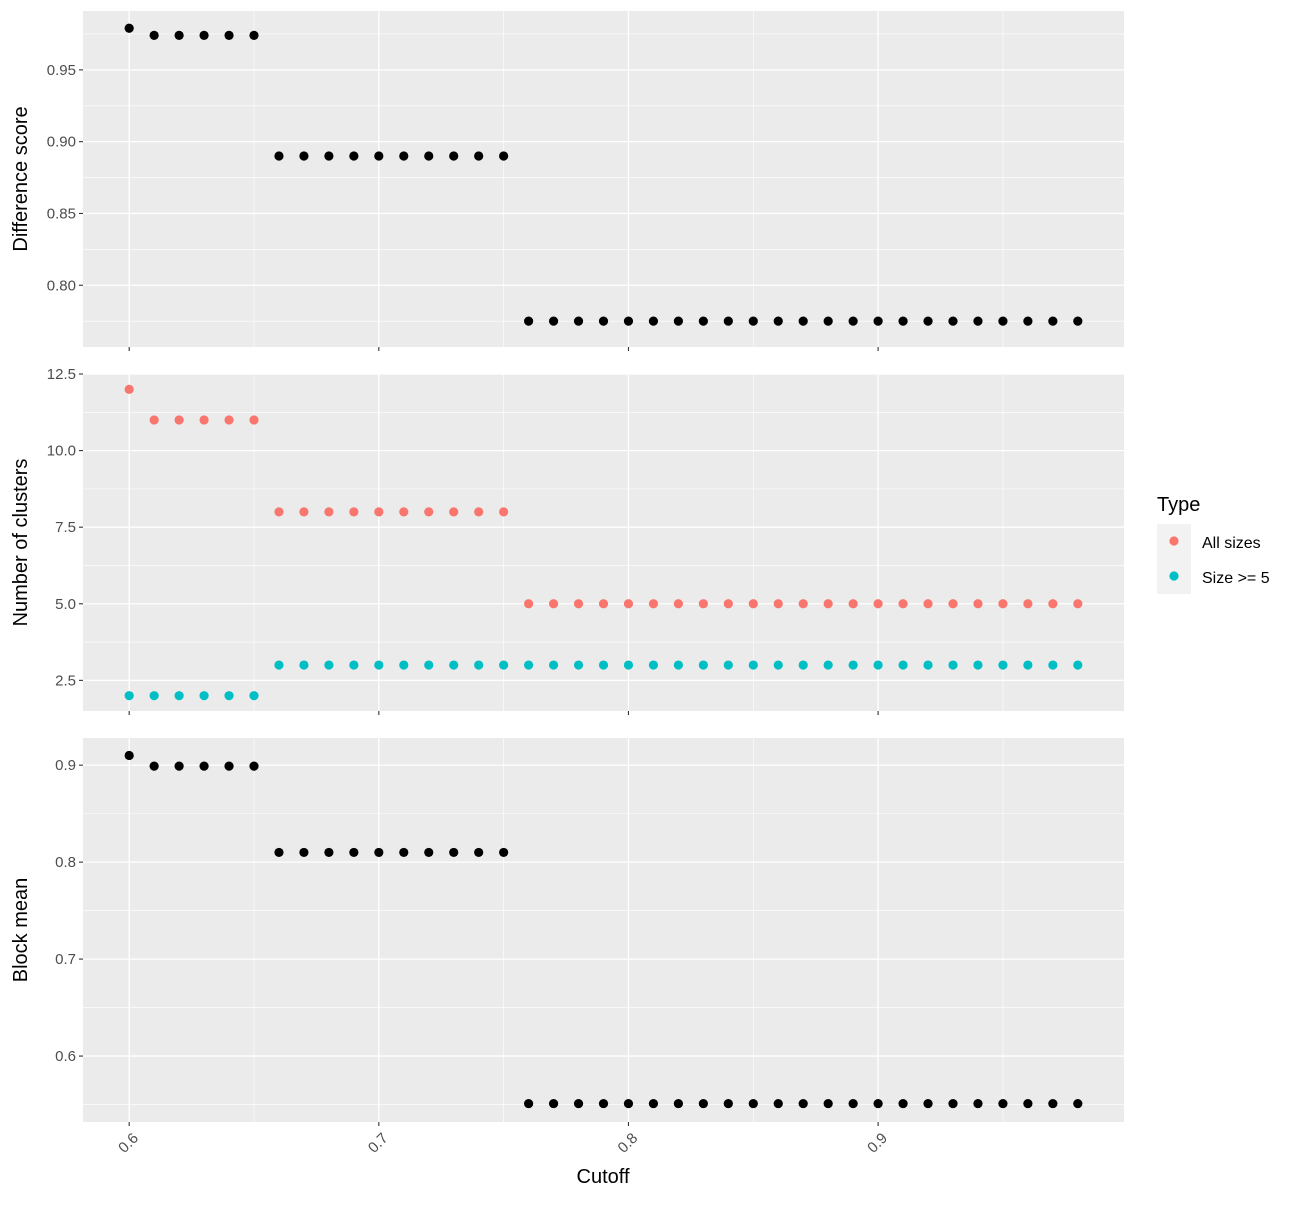 The height and width of the screenshot is (1205, 1300). What do you see at coordinates (65, 959) in the screenshot?
I see `y-tick-label: 0.7` at bounding box center [65, 959].